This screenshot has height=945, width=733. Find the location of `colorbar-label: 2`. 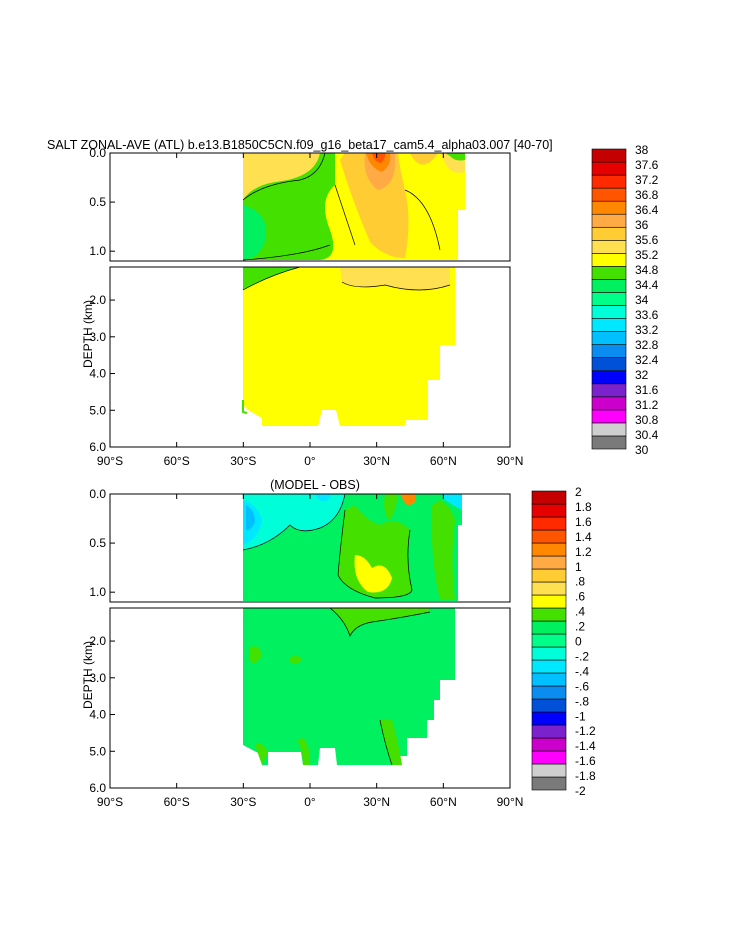

colorbar-label: 2 is located at coordinates (578, 492).